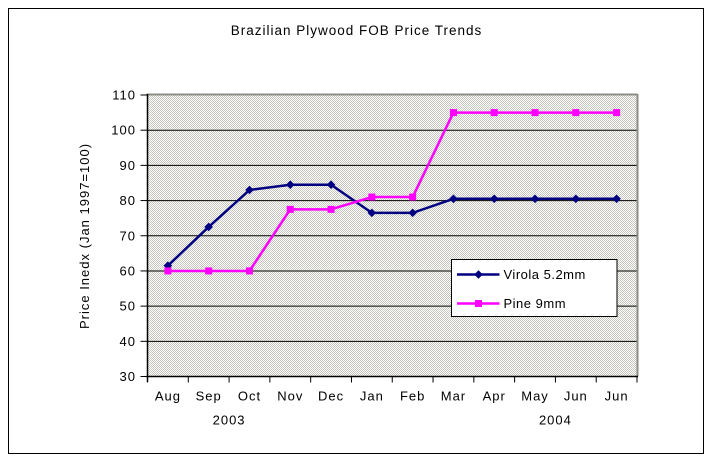 The width and height of the screenshot is (713, 462). What do you see at coordinates (331, 396) in the screenshot?
I see `x-tick-label: Dec` at bounding box center [331, 396].